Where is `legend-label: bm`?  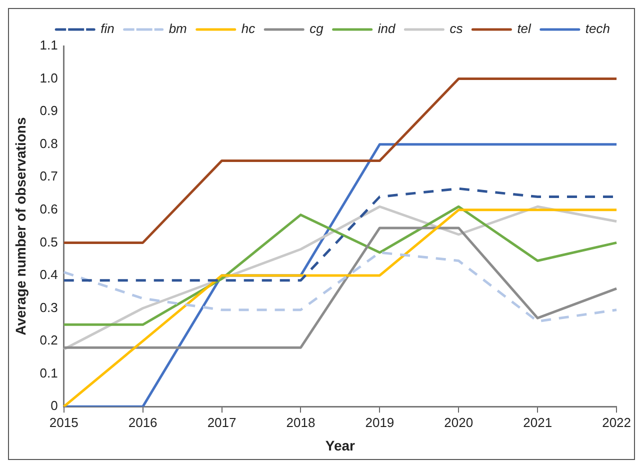
legend-label: bm is located at coordinates (178, 28).